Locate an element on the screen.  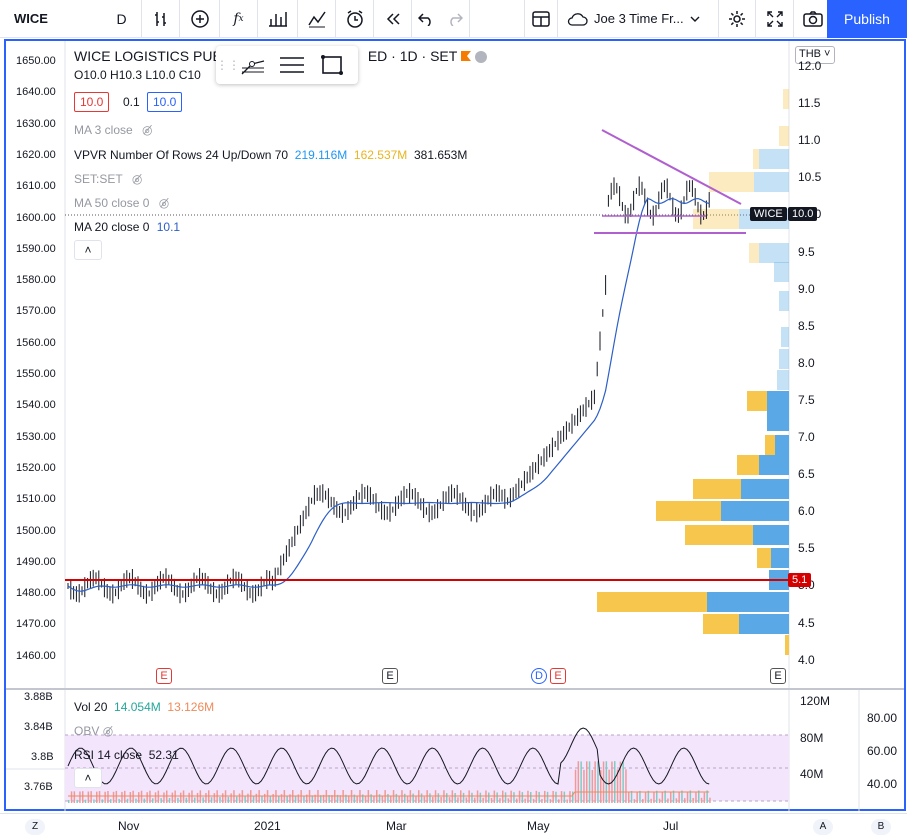
setset-legend: SET:SET ◎̸ is located at coordinates (108, 179).